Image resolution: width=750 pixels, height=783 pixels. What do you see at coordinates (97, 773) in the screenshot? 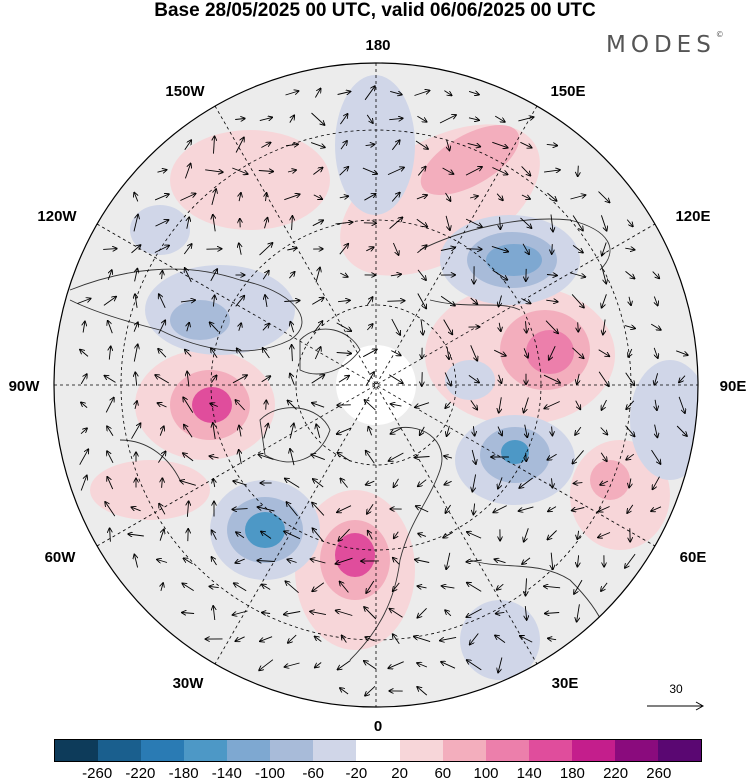
I see `colorbar-tick-label: -260` at bounding box center [97, 773].